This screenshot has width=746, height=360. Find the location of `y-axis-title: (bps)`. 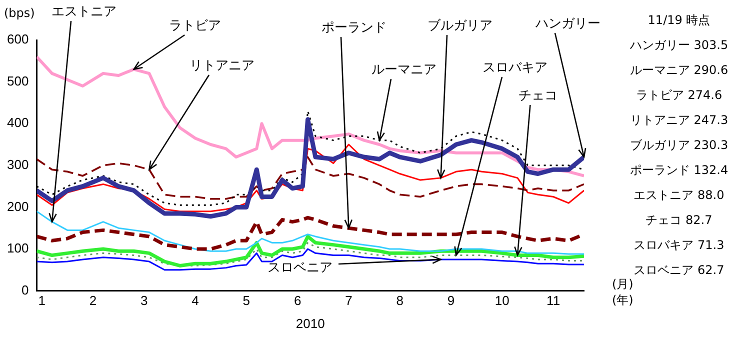

y-axis-title: (bps) is located at coordinates (19, 13).